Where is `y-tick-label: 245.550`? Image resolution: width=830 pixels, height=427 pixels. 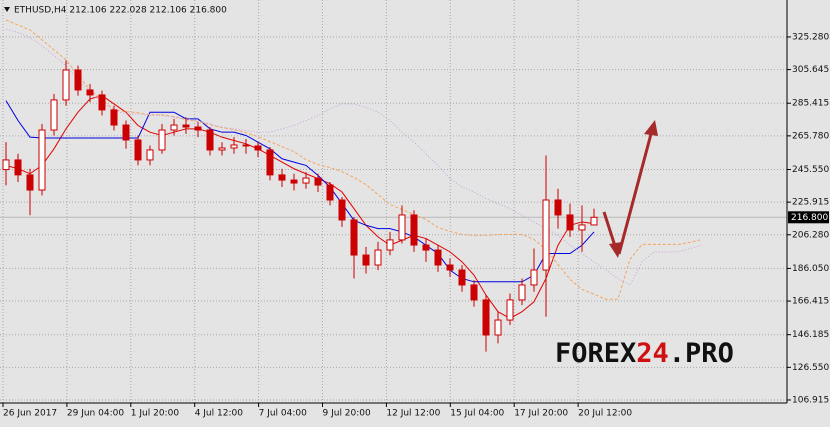 y-tick-label: 245.550 is located at coordinates (810, 170).